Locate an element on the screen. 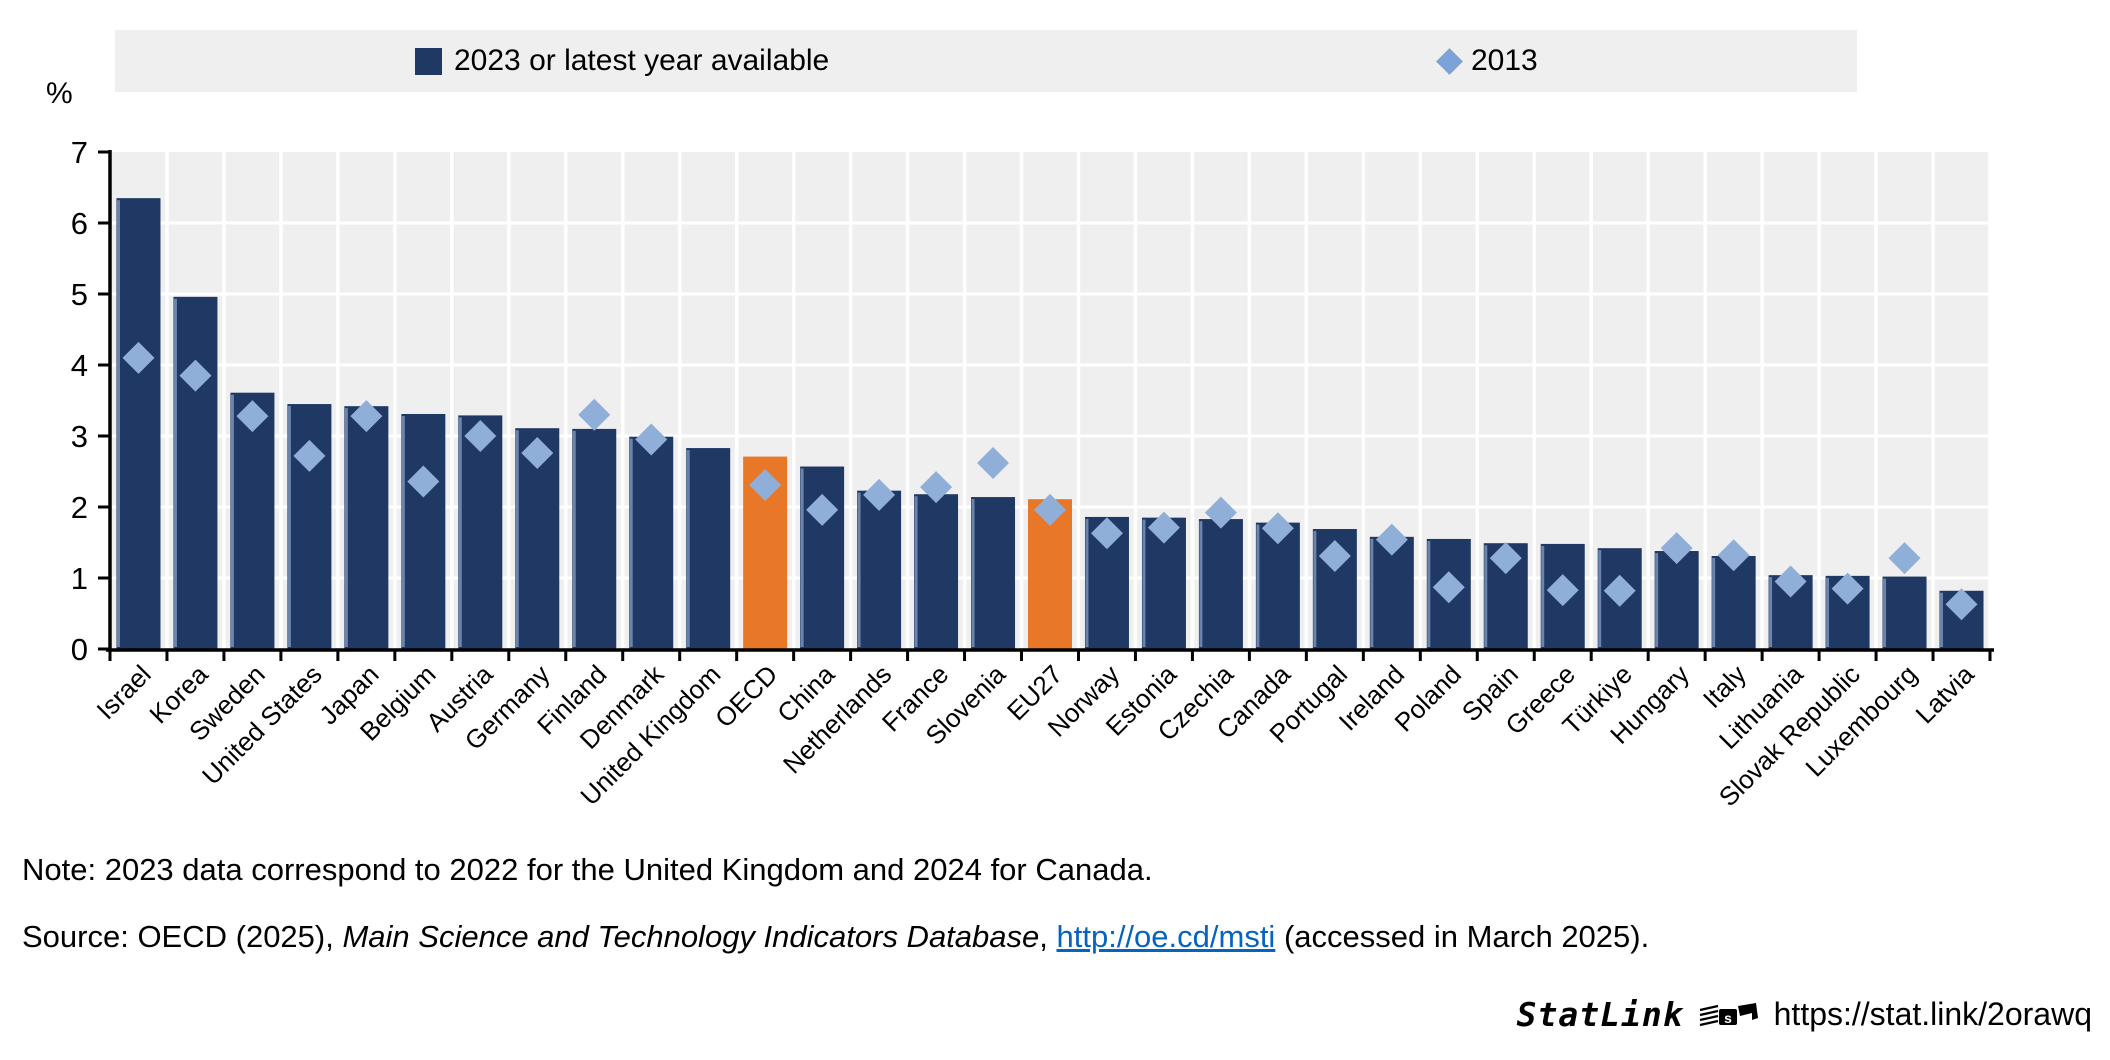 Image resolution: width=2110 pixels, height=1060 pixels. bar-netherlands is located at coordinates (879, 569).